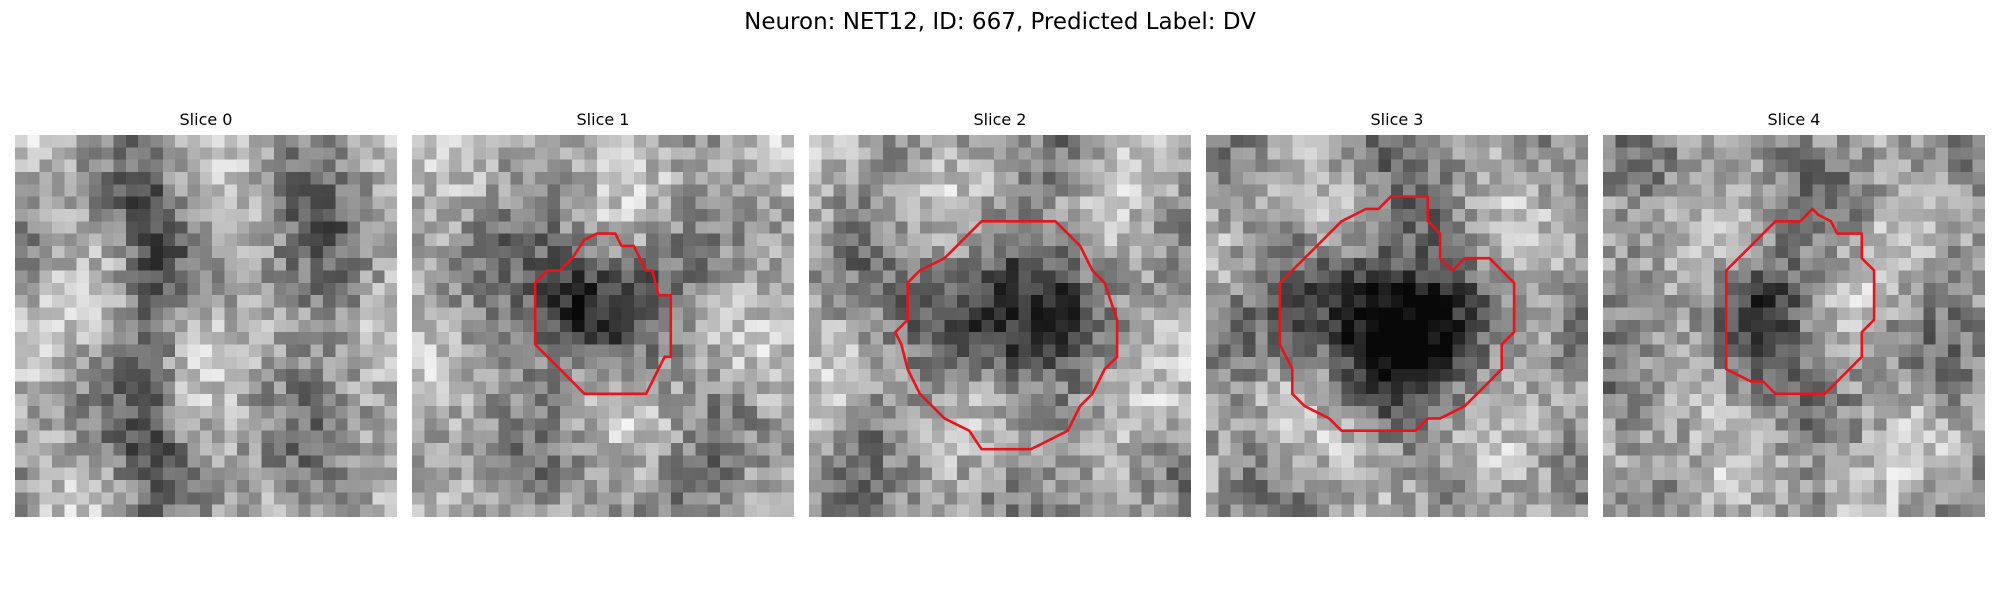  What do you see at coordinates (206, 119) in the screenshot?
I see `slice-title: Slice 0` at bounding box center [206, 119].